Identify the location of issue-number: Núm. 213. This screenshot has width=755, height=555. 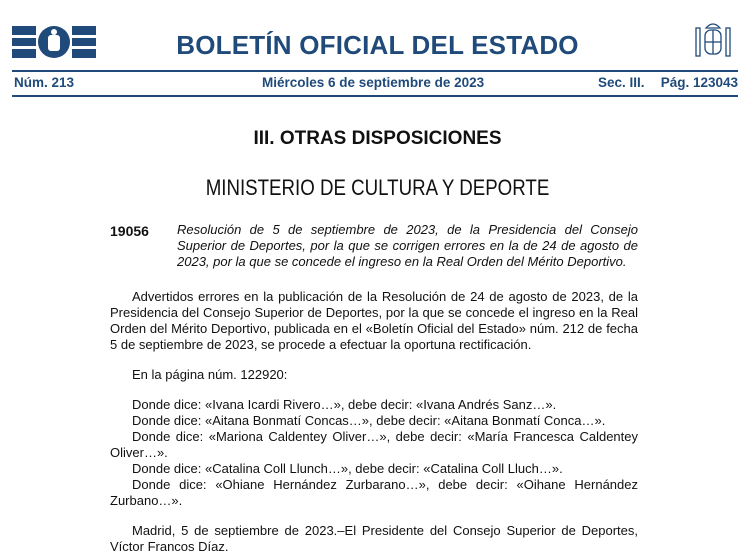
(44, 82).